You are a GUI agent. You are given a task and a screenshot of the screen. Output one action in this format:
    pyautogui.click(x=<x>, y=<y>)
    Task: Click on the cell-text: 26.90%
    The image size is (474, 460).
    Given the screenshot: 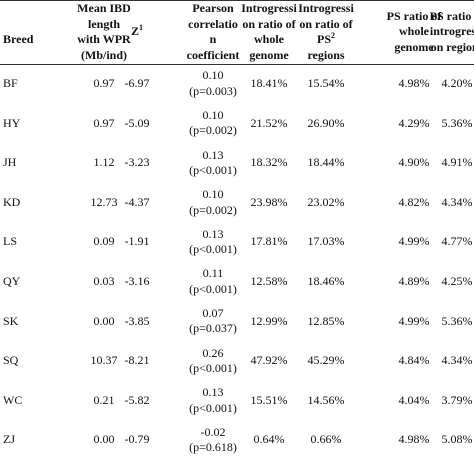 What is the action you would take?
    pyautogui.click(x=326, y=122)
    